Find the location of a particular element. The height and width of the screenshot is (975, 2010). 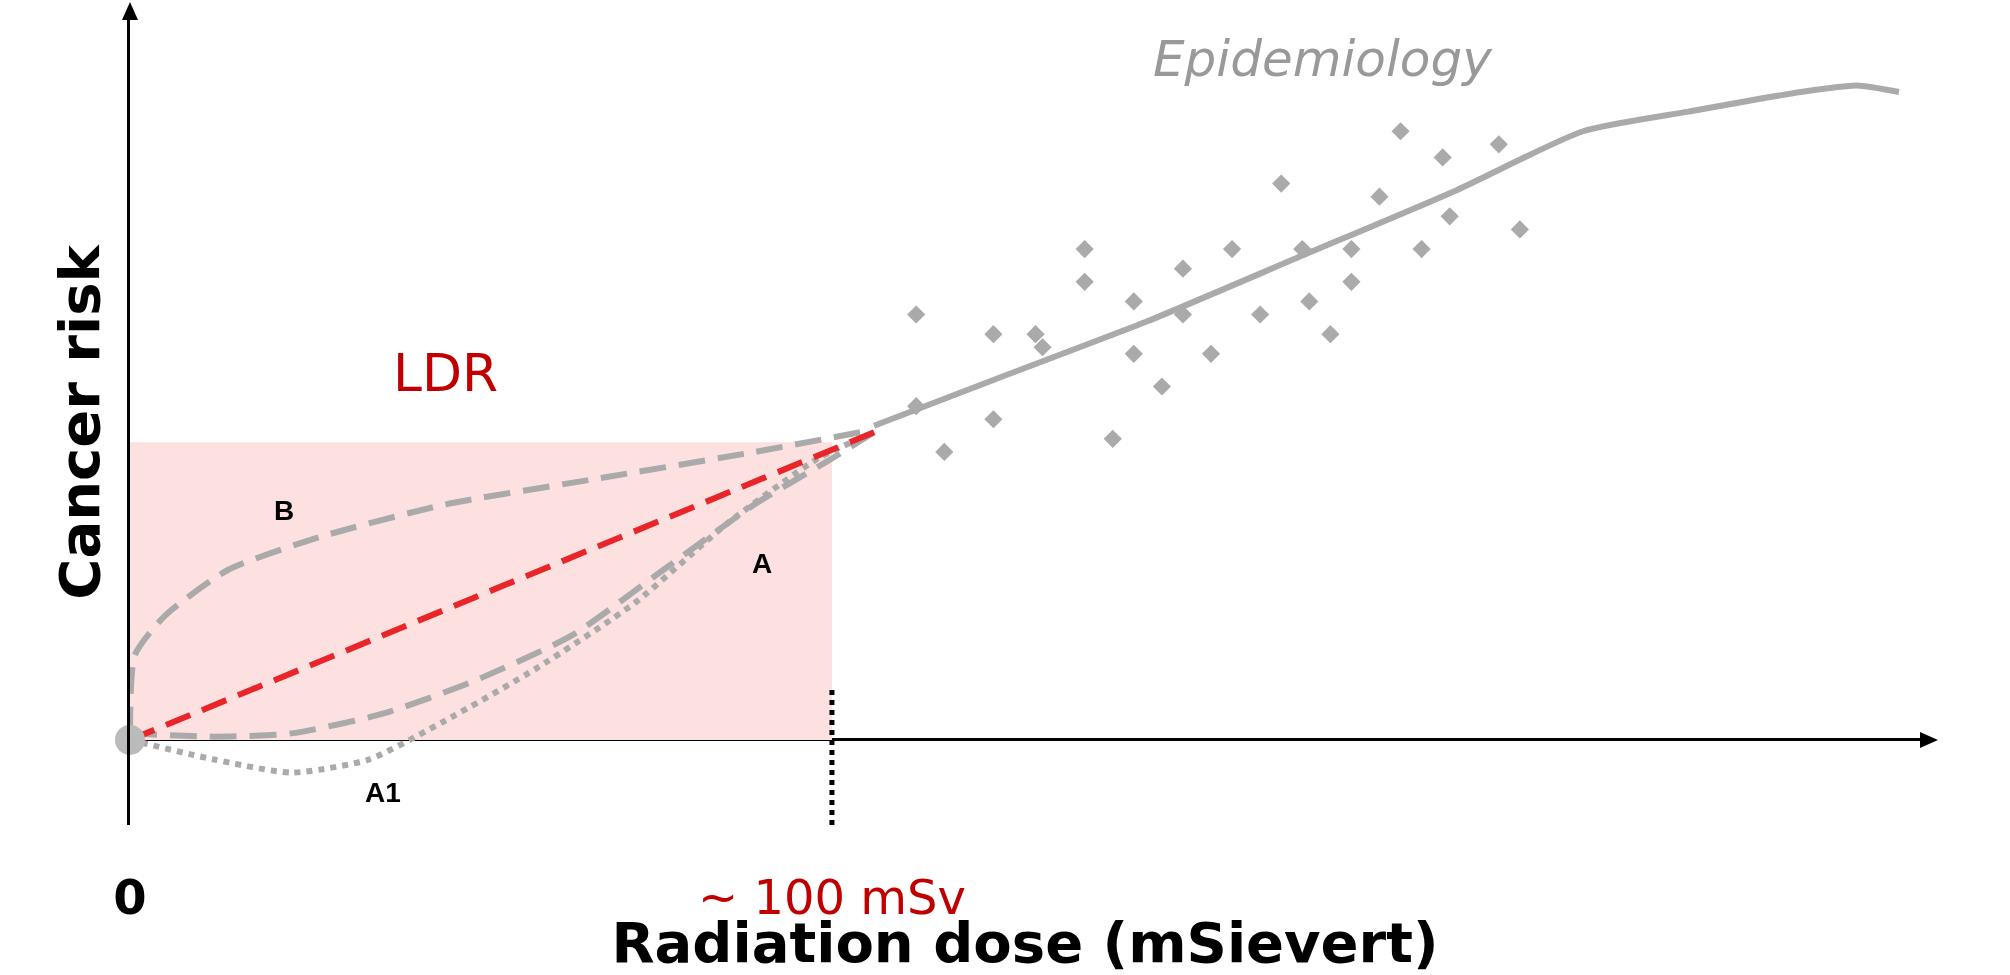

y-axis-title: Cancer risk is located at coordinates (79, 421).